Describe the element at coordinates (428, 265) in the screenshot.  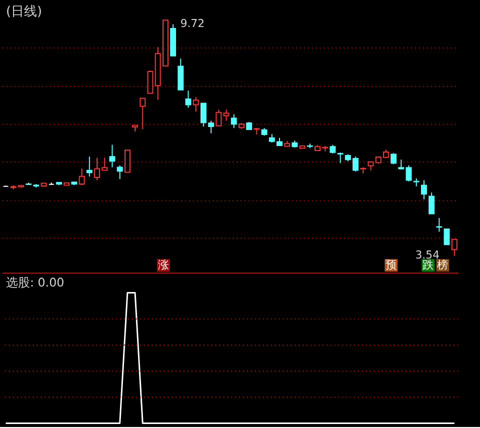
I see `annotation: 跌` at that location.